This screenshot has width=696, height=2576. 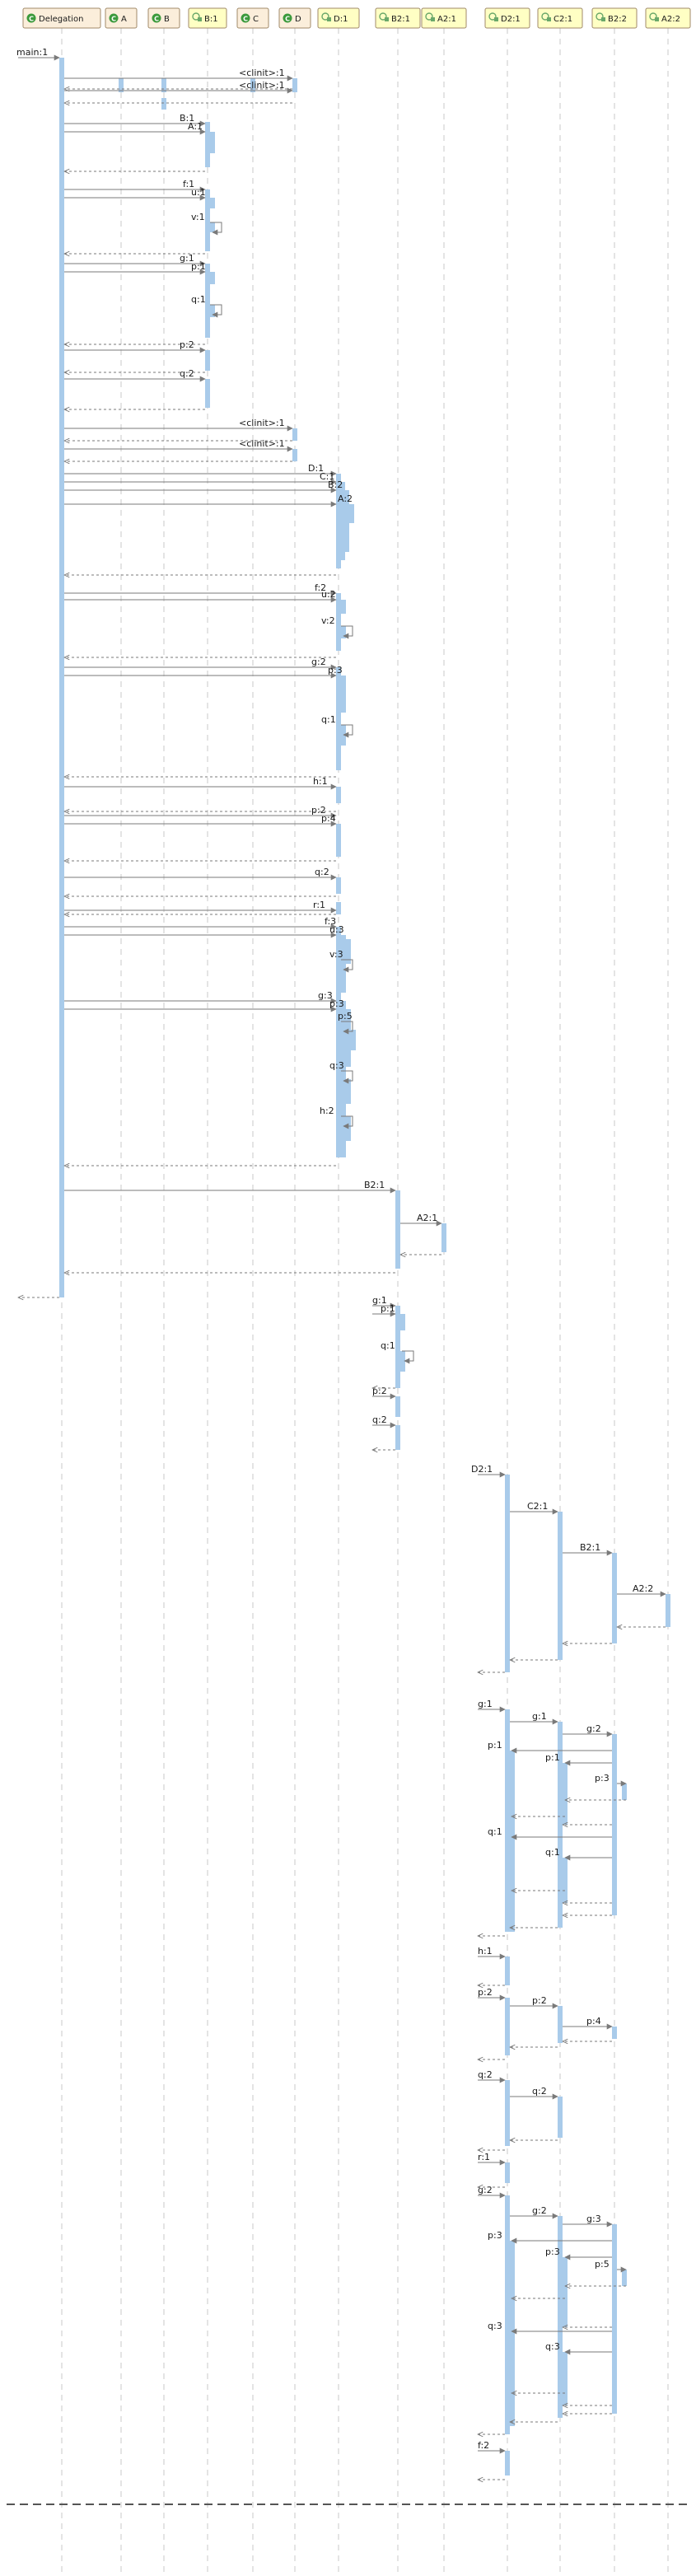 I want to click on message-call: C:1, so click(x=201, y=478).